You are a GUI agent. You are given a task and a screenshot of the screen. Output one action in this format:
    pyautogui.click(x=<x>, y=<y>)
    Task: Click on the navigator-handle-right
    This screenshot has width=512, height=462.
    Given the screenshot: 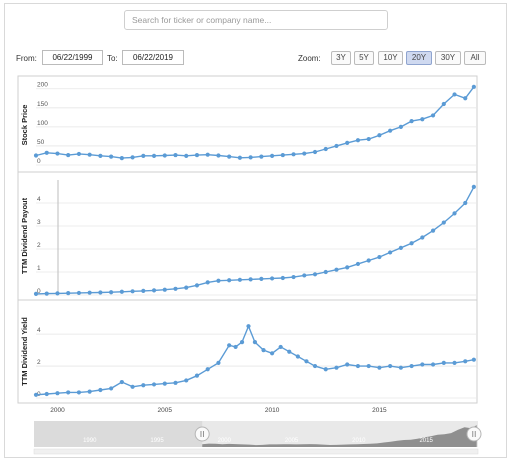 What is the action you would take?
    pyautogui.click(x=474, y=434)
    